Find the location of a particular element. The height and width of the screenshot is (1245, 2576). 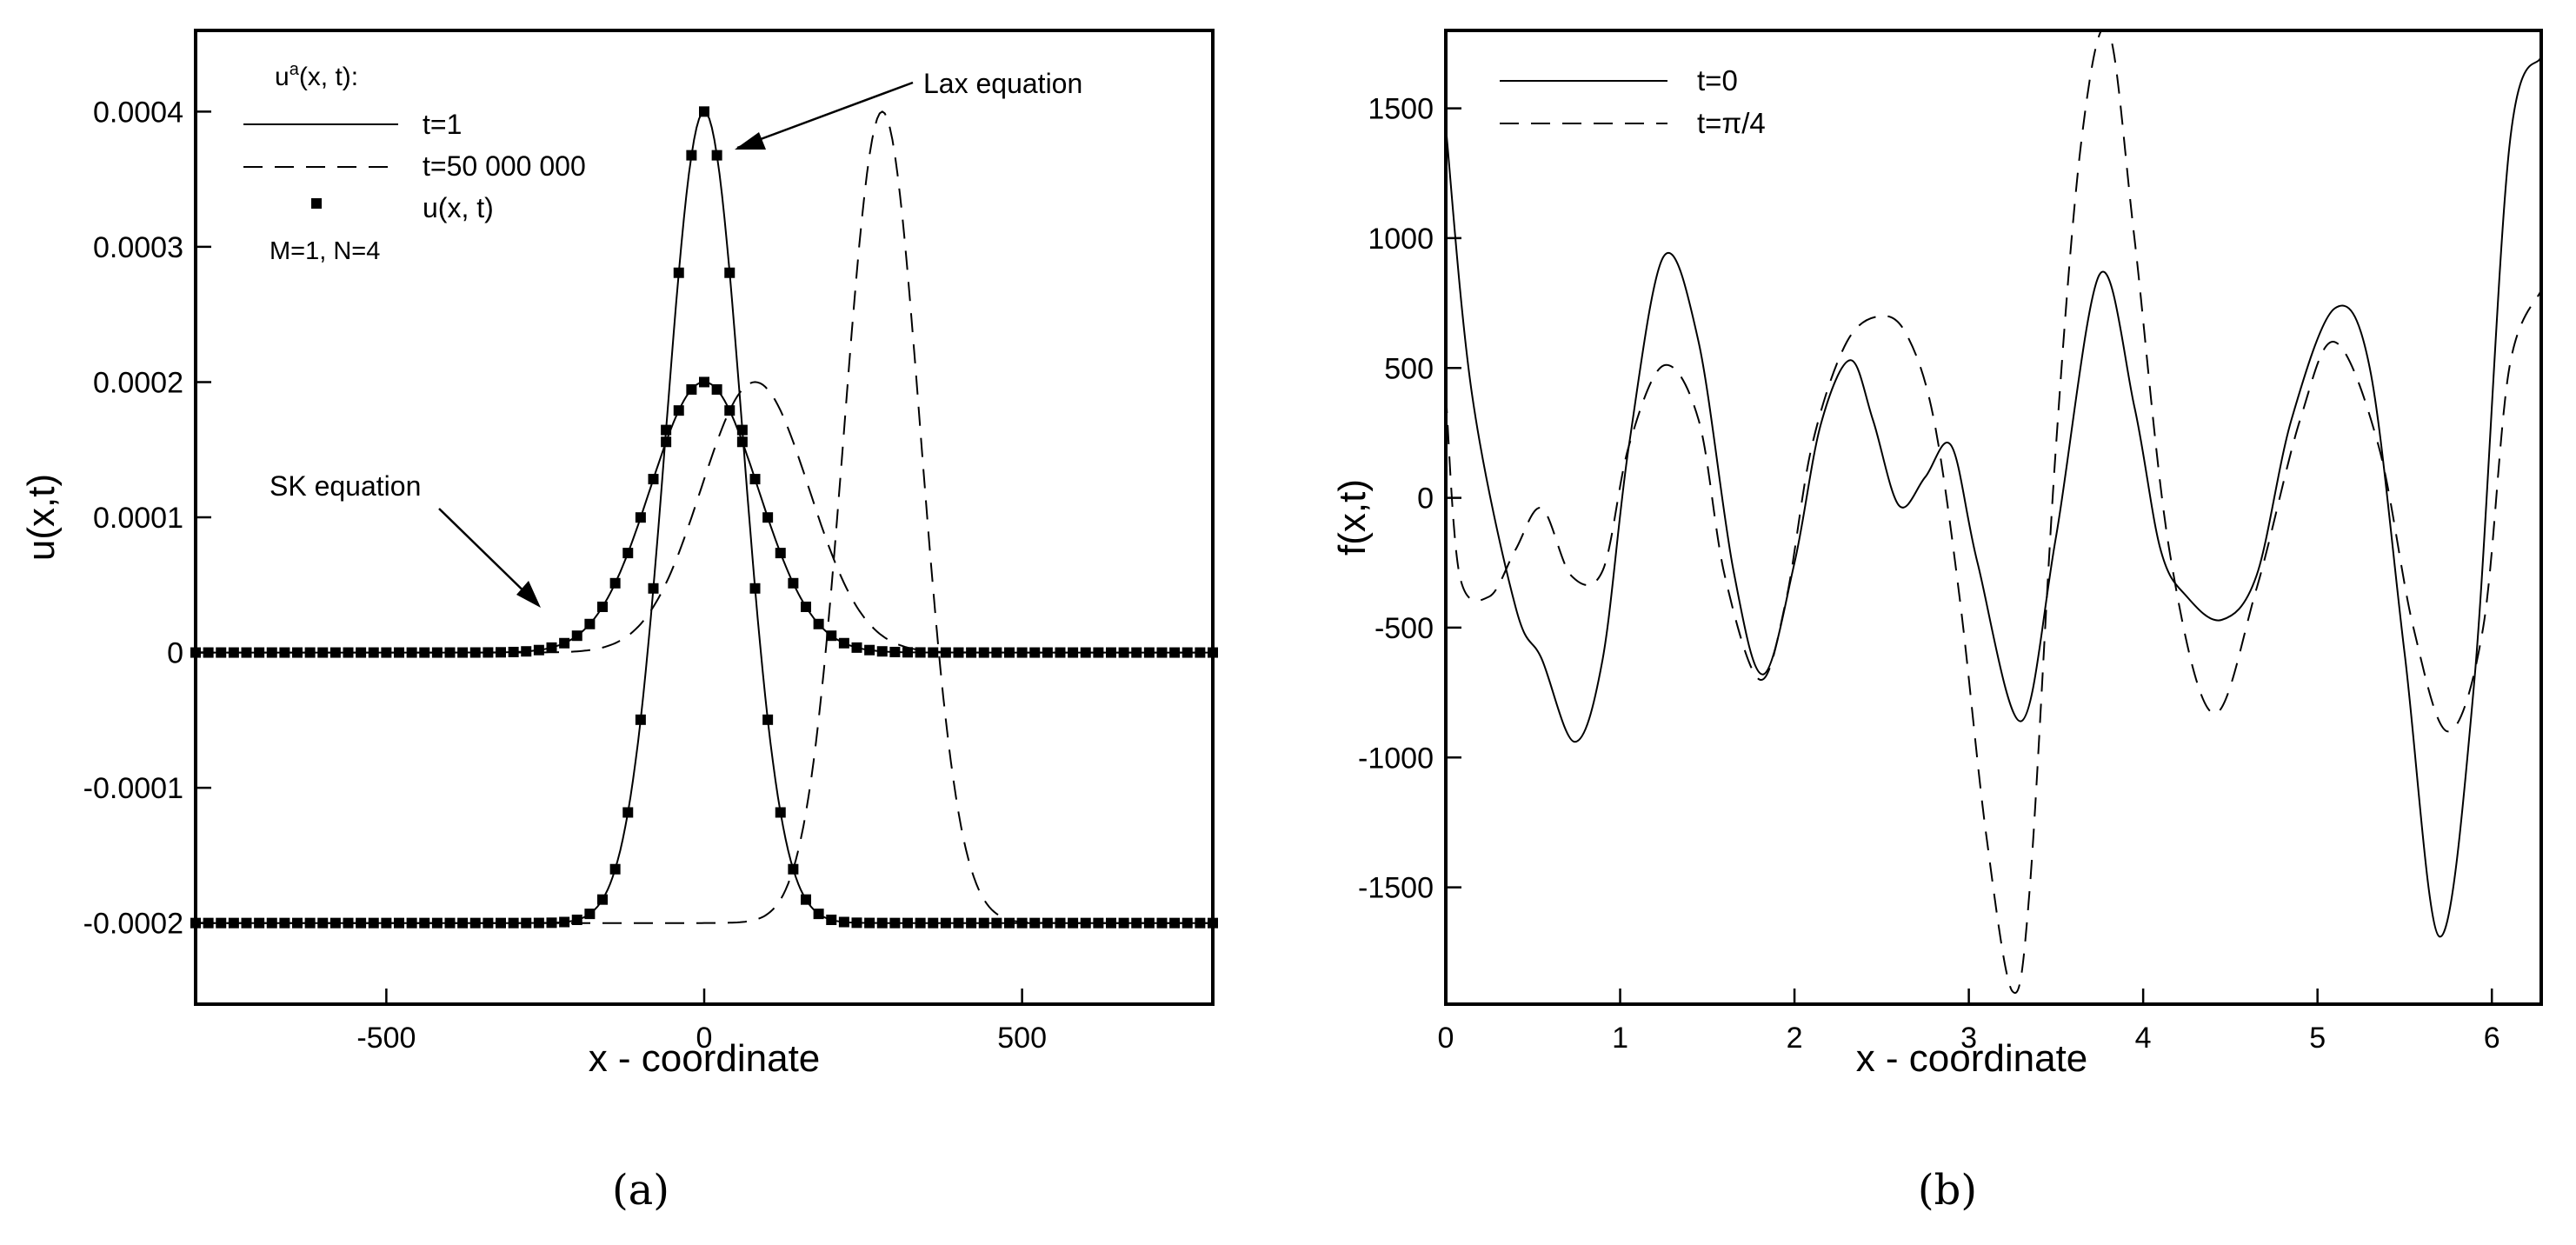

panel-a-series-markers is located at coordinates (704, 517).